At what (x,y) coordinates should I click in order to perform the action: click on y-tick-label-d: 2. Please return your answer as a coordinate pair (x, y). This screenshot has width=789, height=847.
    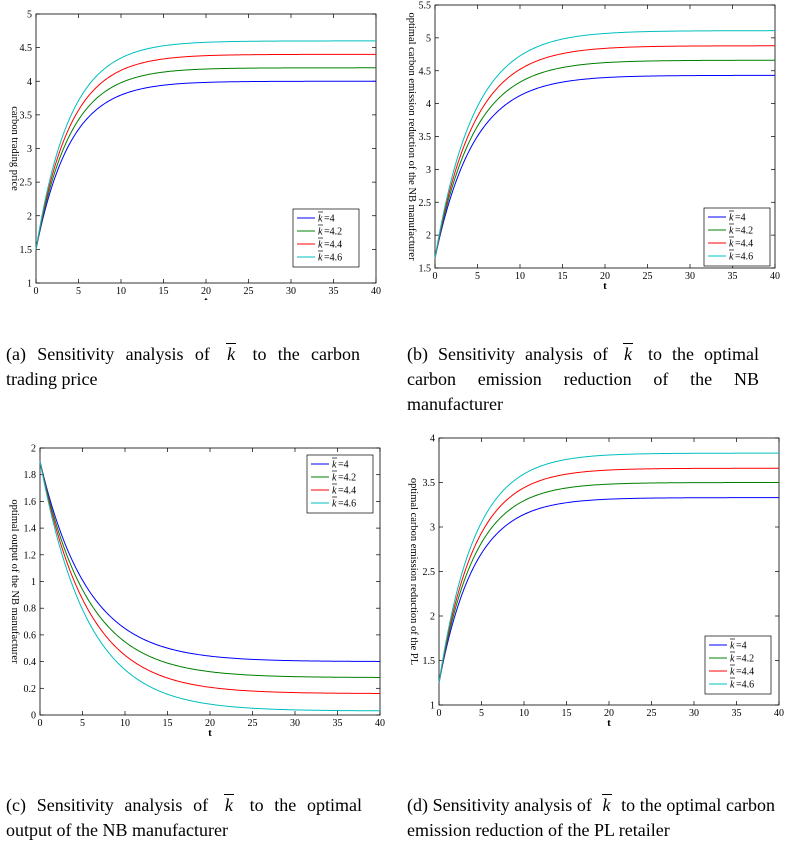
    Looking at the image, I should click on (432, 617).